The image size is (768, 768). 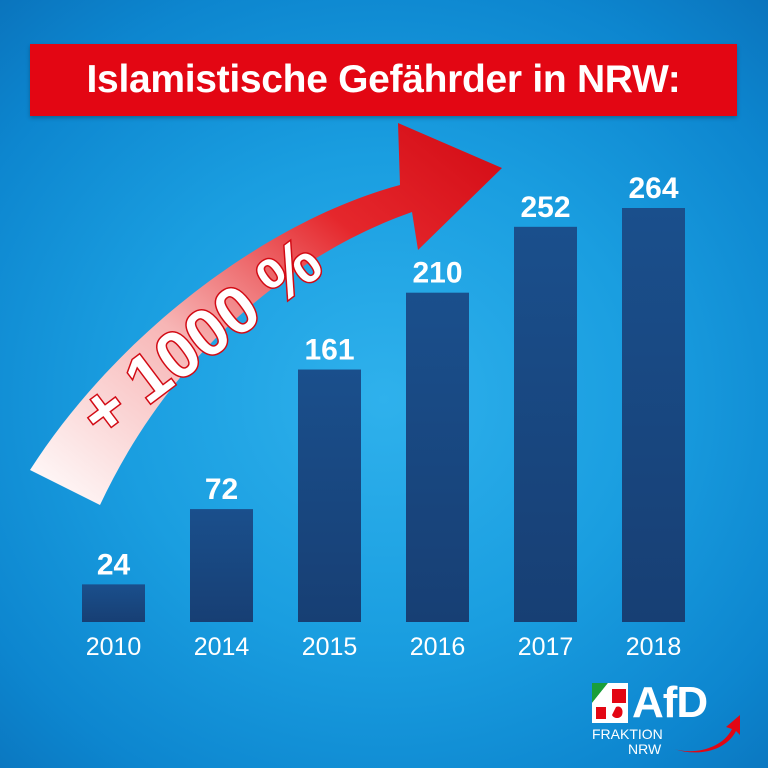 I want to click on bar-value-label: 252, so click(x=545, y=207).